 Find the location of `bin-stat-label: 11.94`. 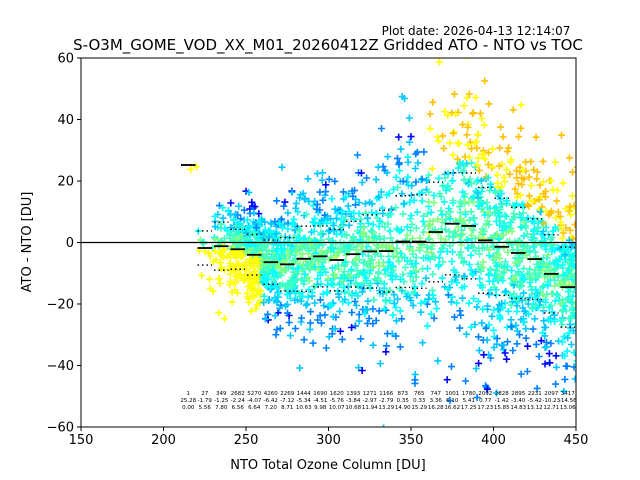

bin-stat-label: 11.94 is located at coordinates (370, 408).